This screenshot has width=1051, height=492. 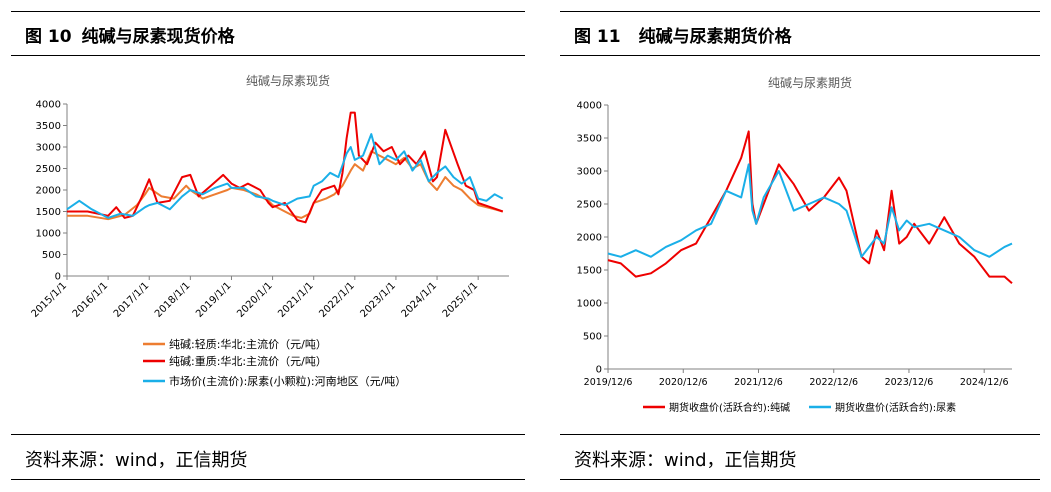 What do you see at coordinates (337, 300) in the screenshot?
I see `x-tick-label: 2022/1/1` at bounding box center [337, 300].